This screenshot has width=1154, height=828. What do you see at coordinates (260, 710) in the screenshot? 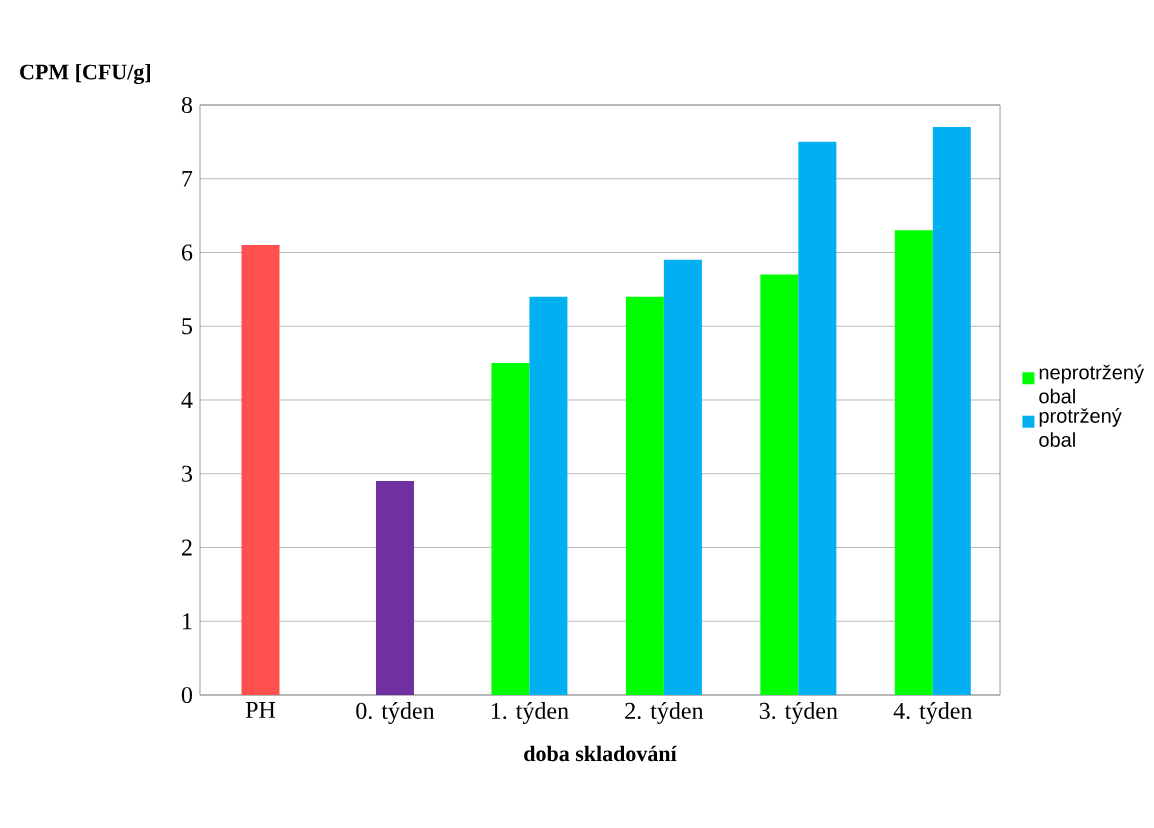
I see `x-tick-label: PH` at bounding box center [260, 710].